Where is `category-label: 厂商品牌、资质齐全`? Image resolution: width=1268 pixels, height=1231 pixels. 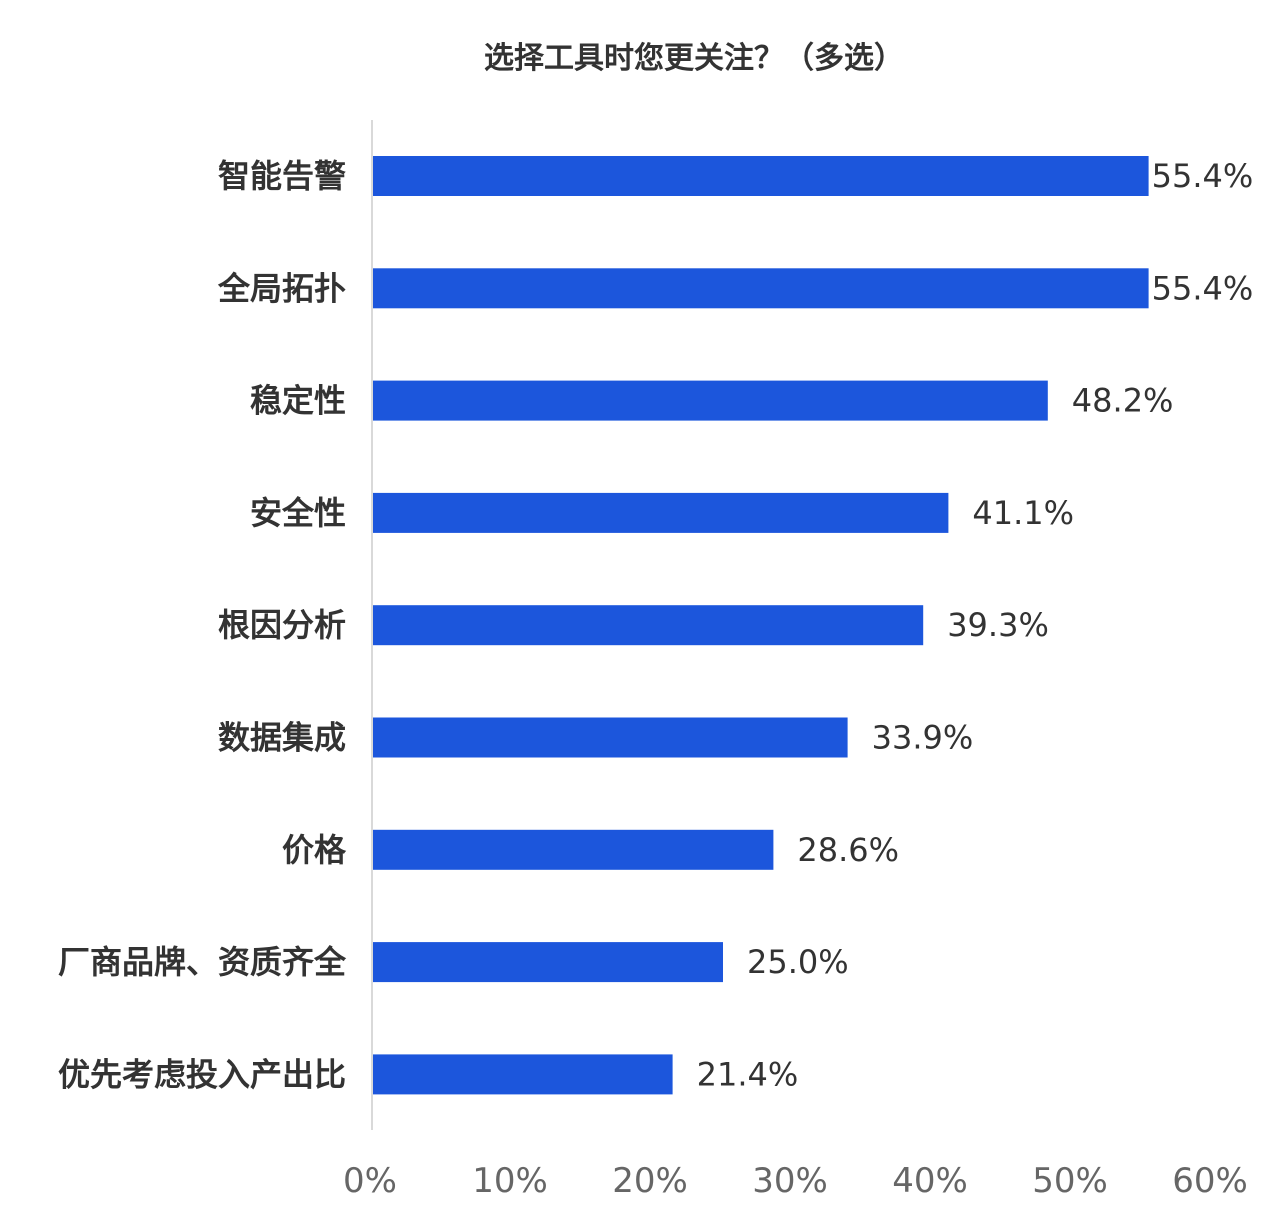 category-label: 厂商品牌、资质齐全 is located at coordinates (202, 962).